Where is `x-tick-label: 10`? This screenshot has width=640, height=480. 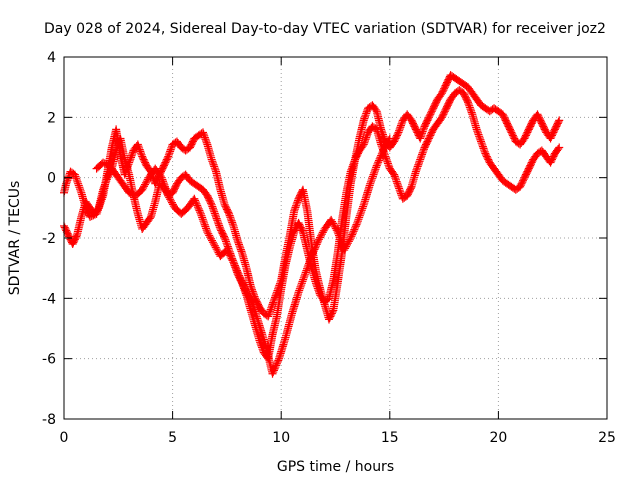 x-tick-label: 10 is located at coordinates (281, 438).